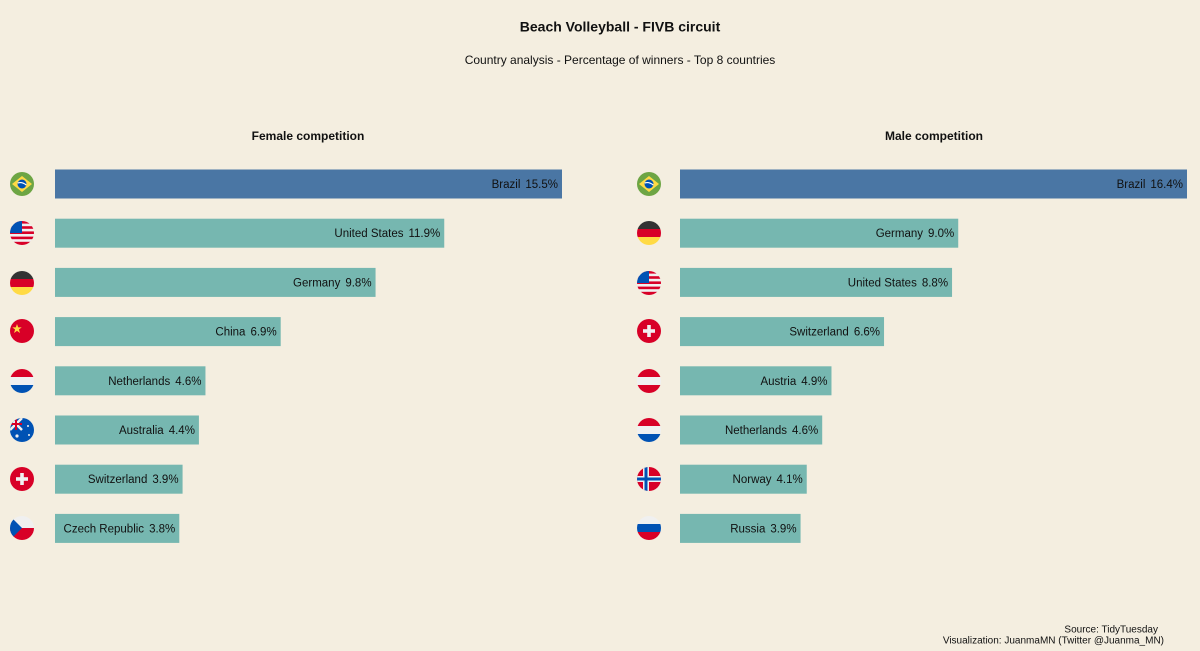 This screenshot has width=1200, height=651. What do you see at coordinates (790, 480) in the screenshot?
I see `value-label: 4.1%` at bounding box center [790, 480].